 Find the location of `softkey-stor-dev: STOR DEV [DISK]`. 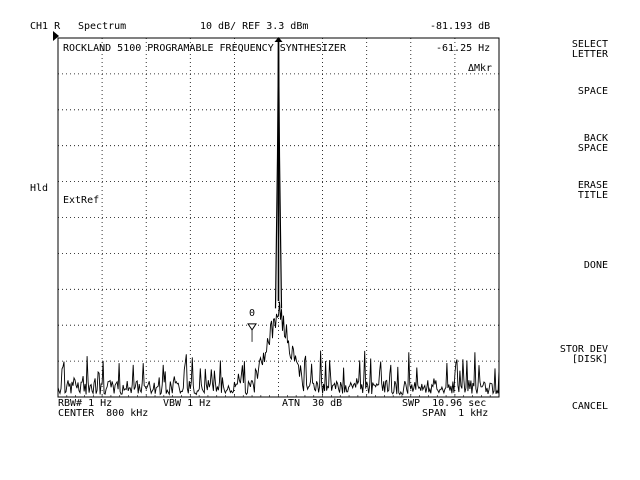

softkey-stor-dev: STOR DEV [DISK] is located at coordinates (583, 354).